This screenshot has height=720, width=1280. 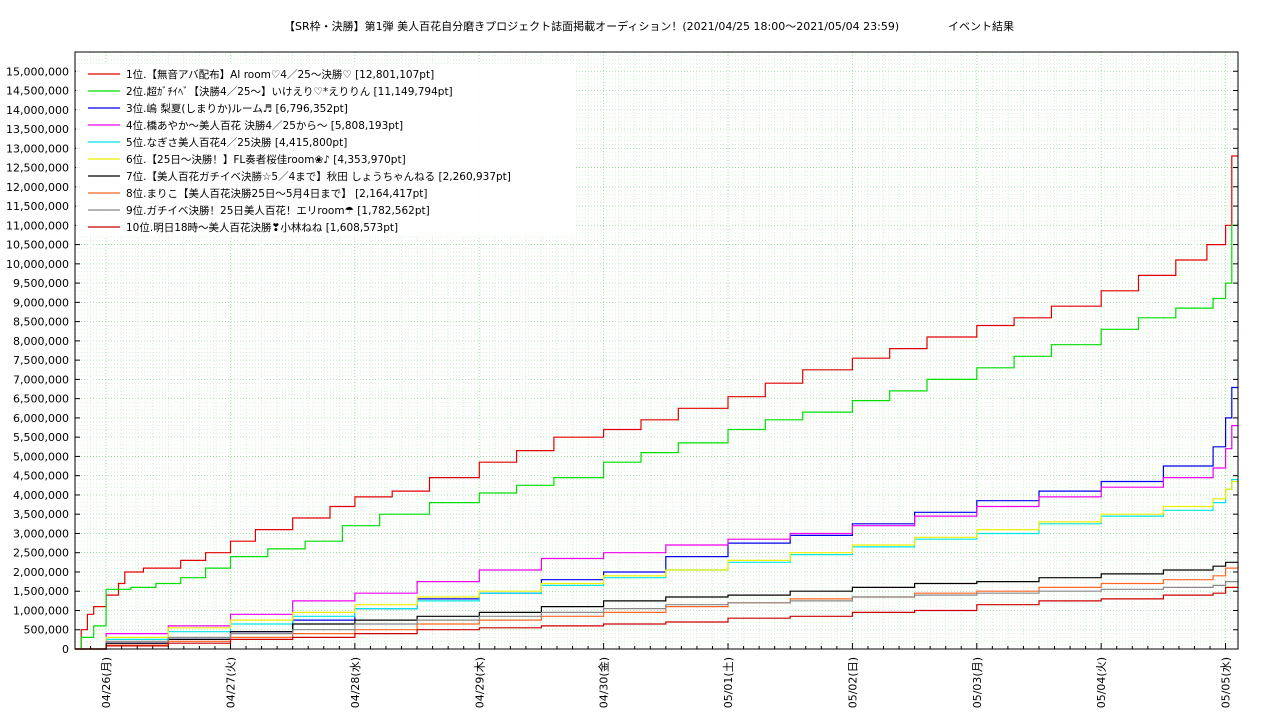 What do you see at coordinates (230, 682) in the screenshot?
I see `x-tick-label: 04/27(火)` at bounding box center [230, 682].